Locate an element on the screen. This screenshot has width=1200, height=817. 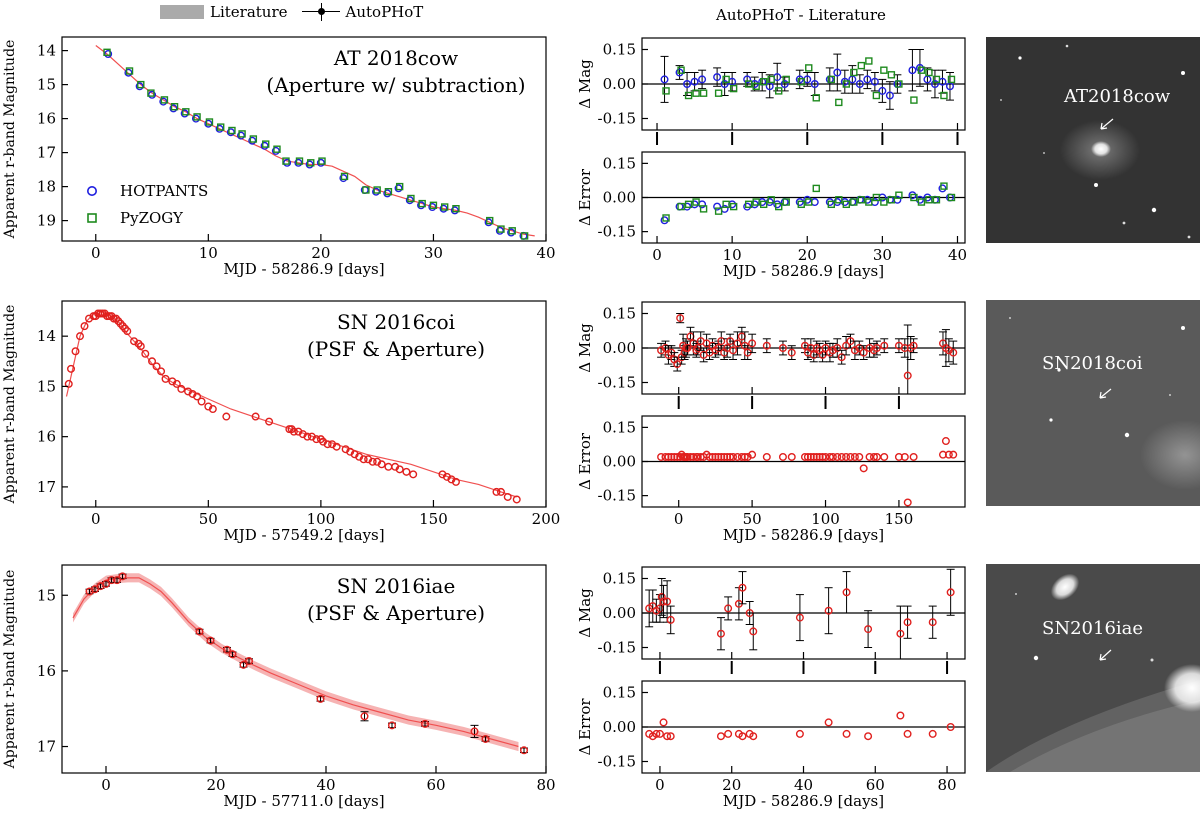
y-tick-label: -0.15 is located at coordinates (617, 232).